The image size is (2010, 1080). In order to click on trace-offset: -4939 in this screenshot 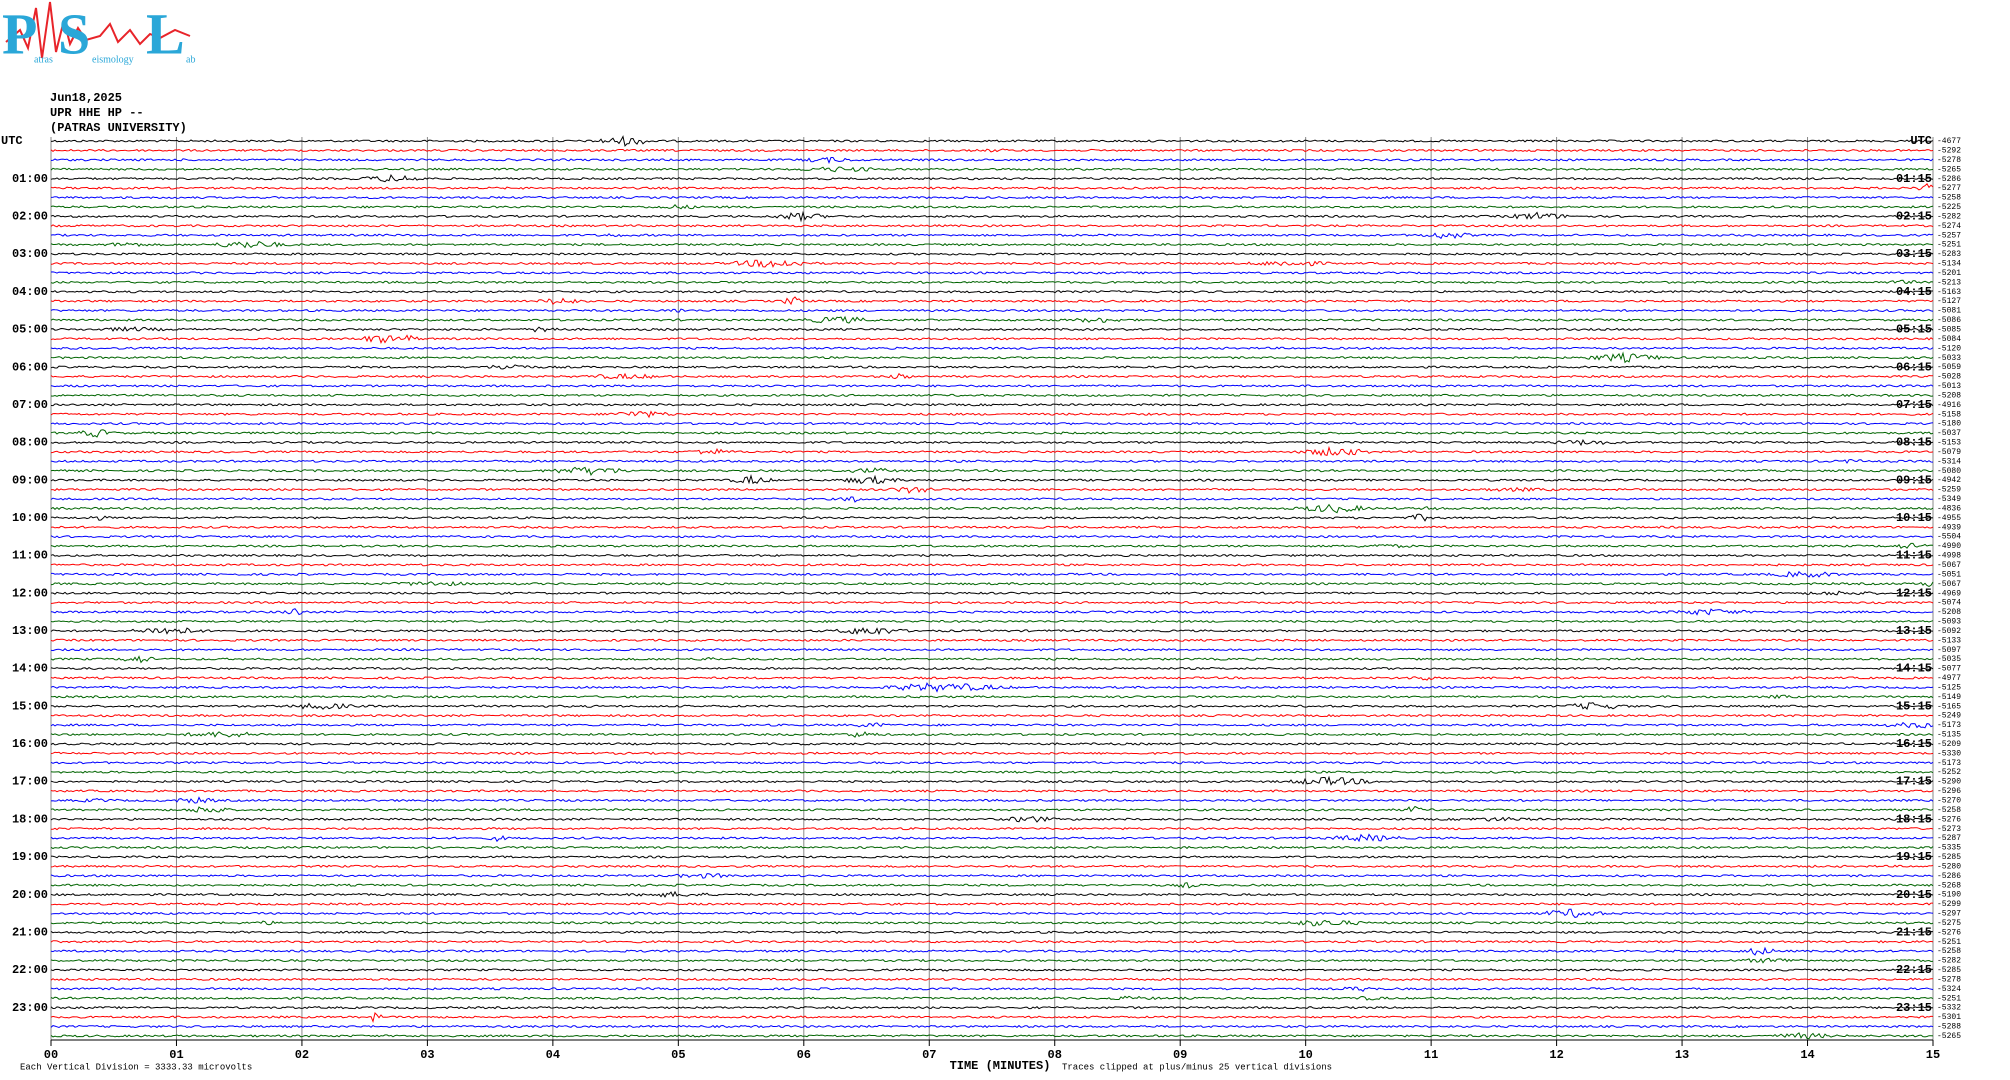, I will do `click(1949, 527)`.